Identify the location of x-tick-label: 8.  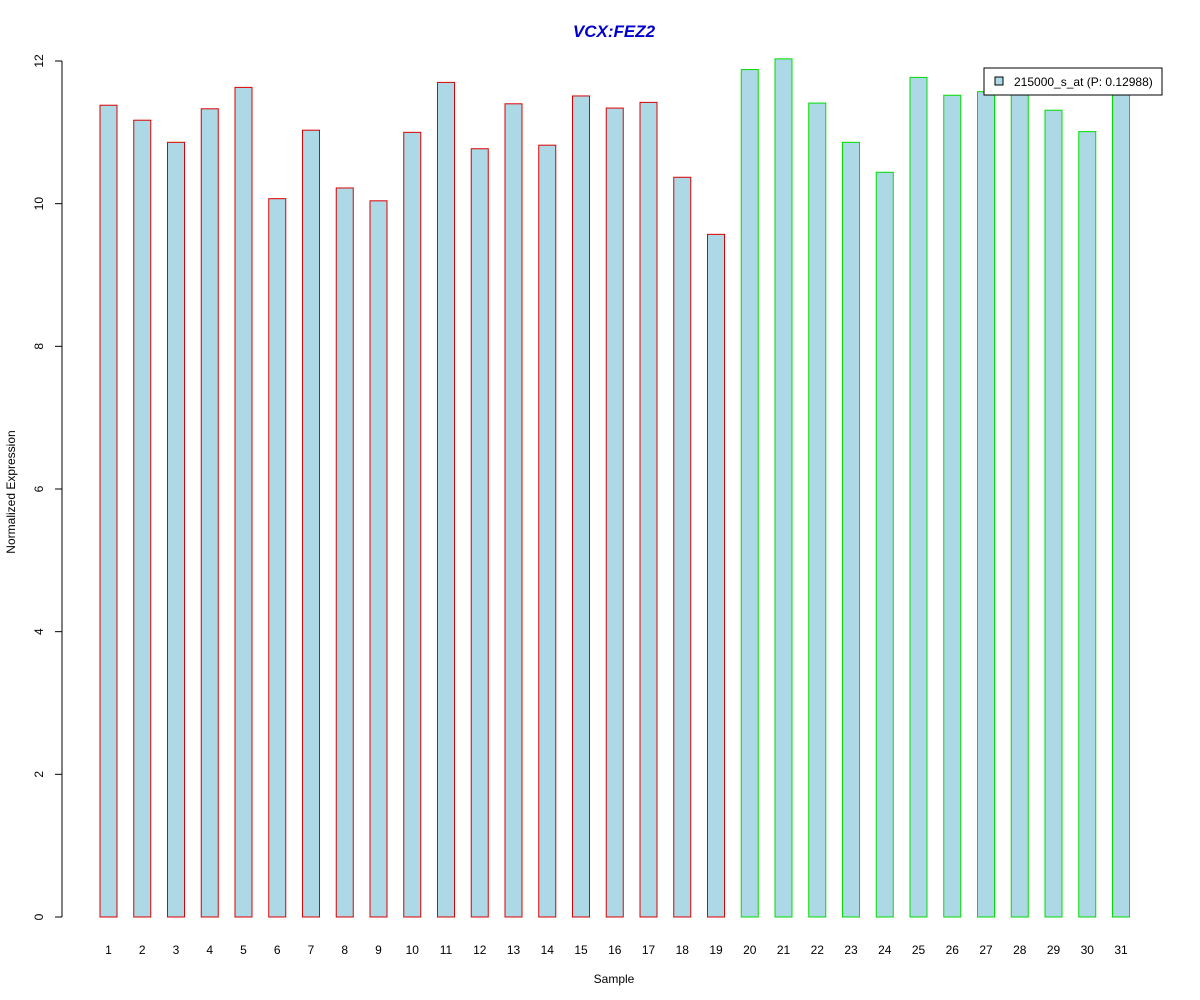
(344, 950).